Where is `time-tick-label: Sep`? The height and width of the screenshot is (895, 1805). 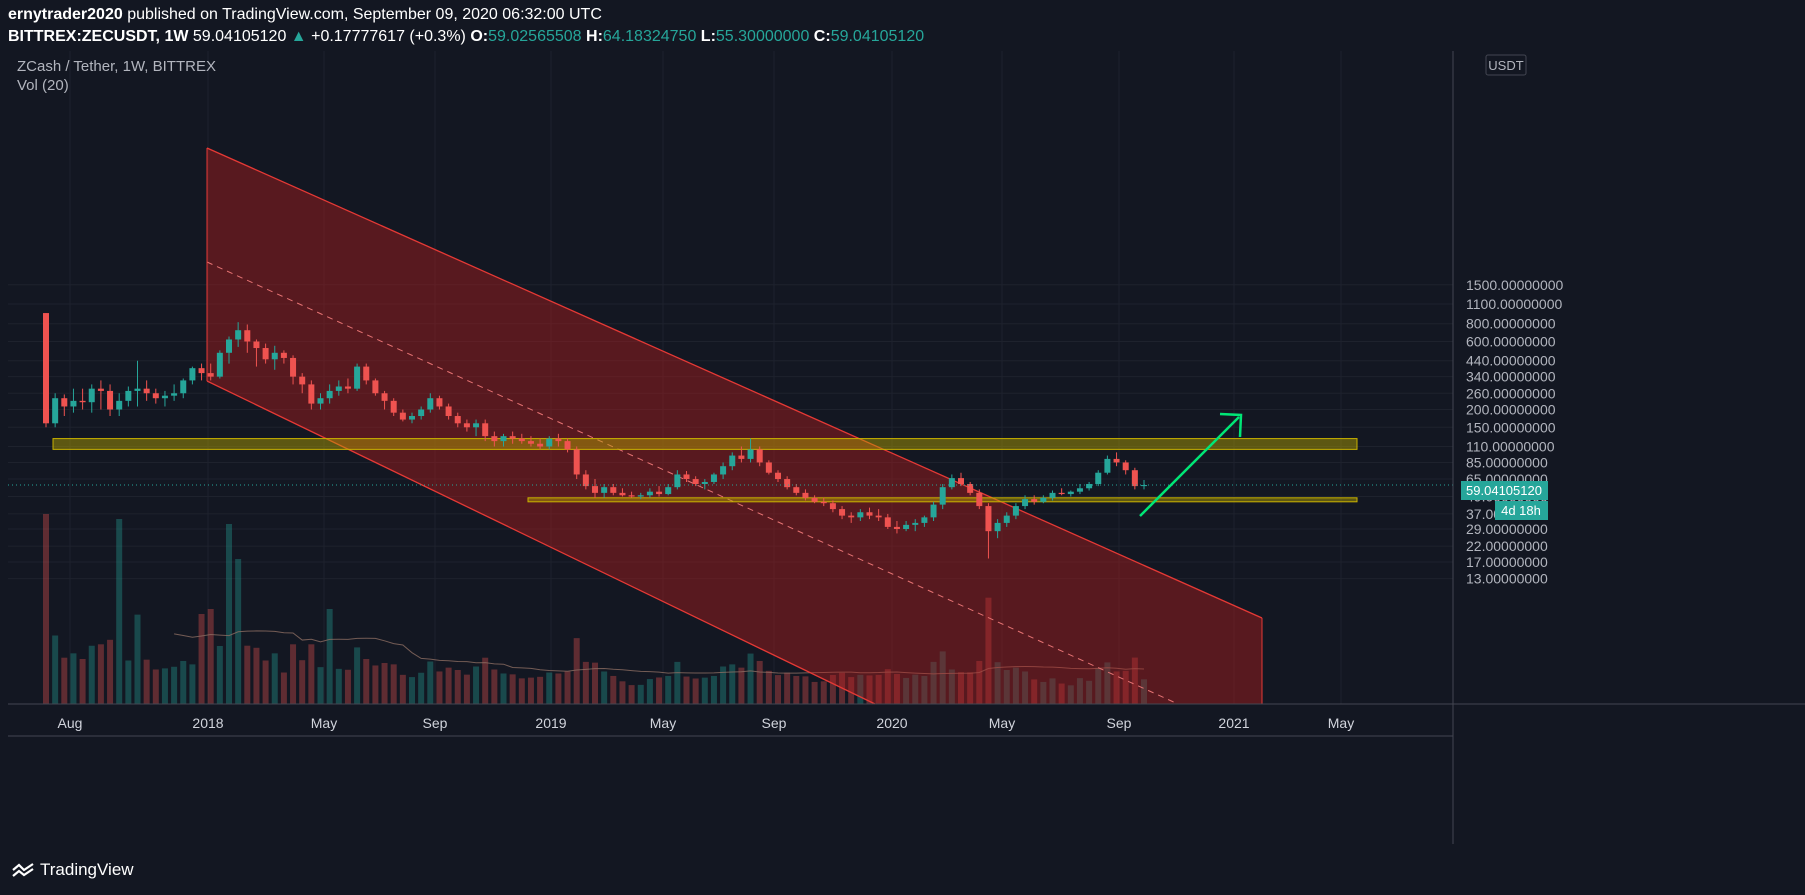
time-tick-label: Sep is located at coordinates (1119, 723).